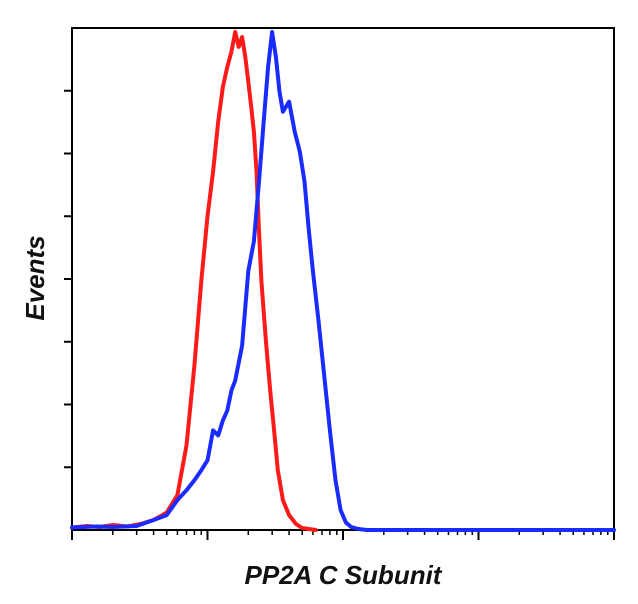  What do you see at coordinates (35, 277) in the screenshot?
I see `y-axis-title: Events` at bounding box center [35, 277].